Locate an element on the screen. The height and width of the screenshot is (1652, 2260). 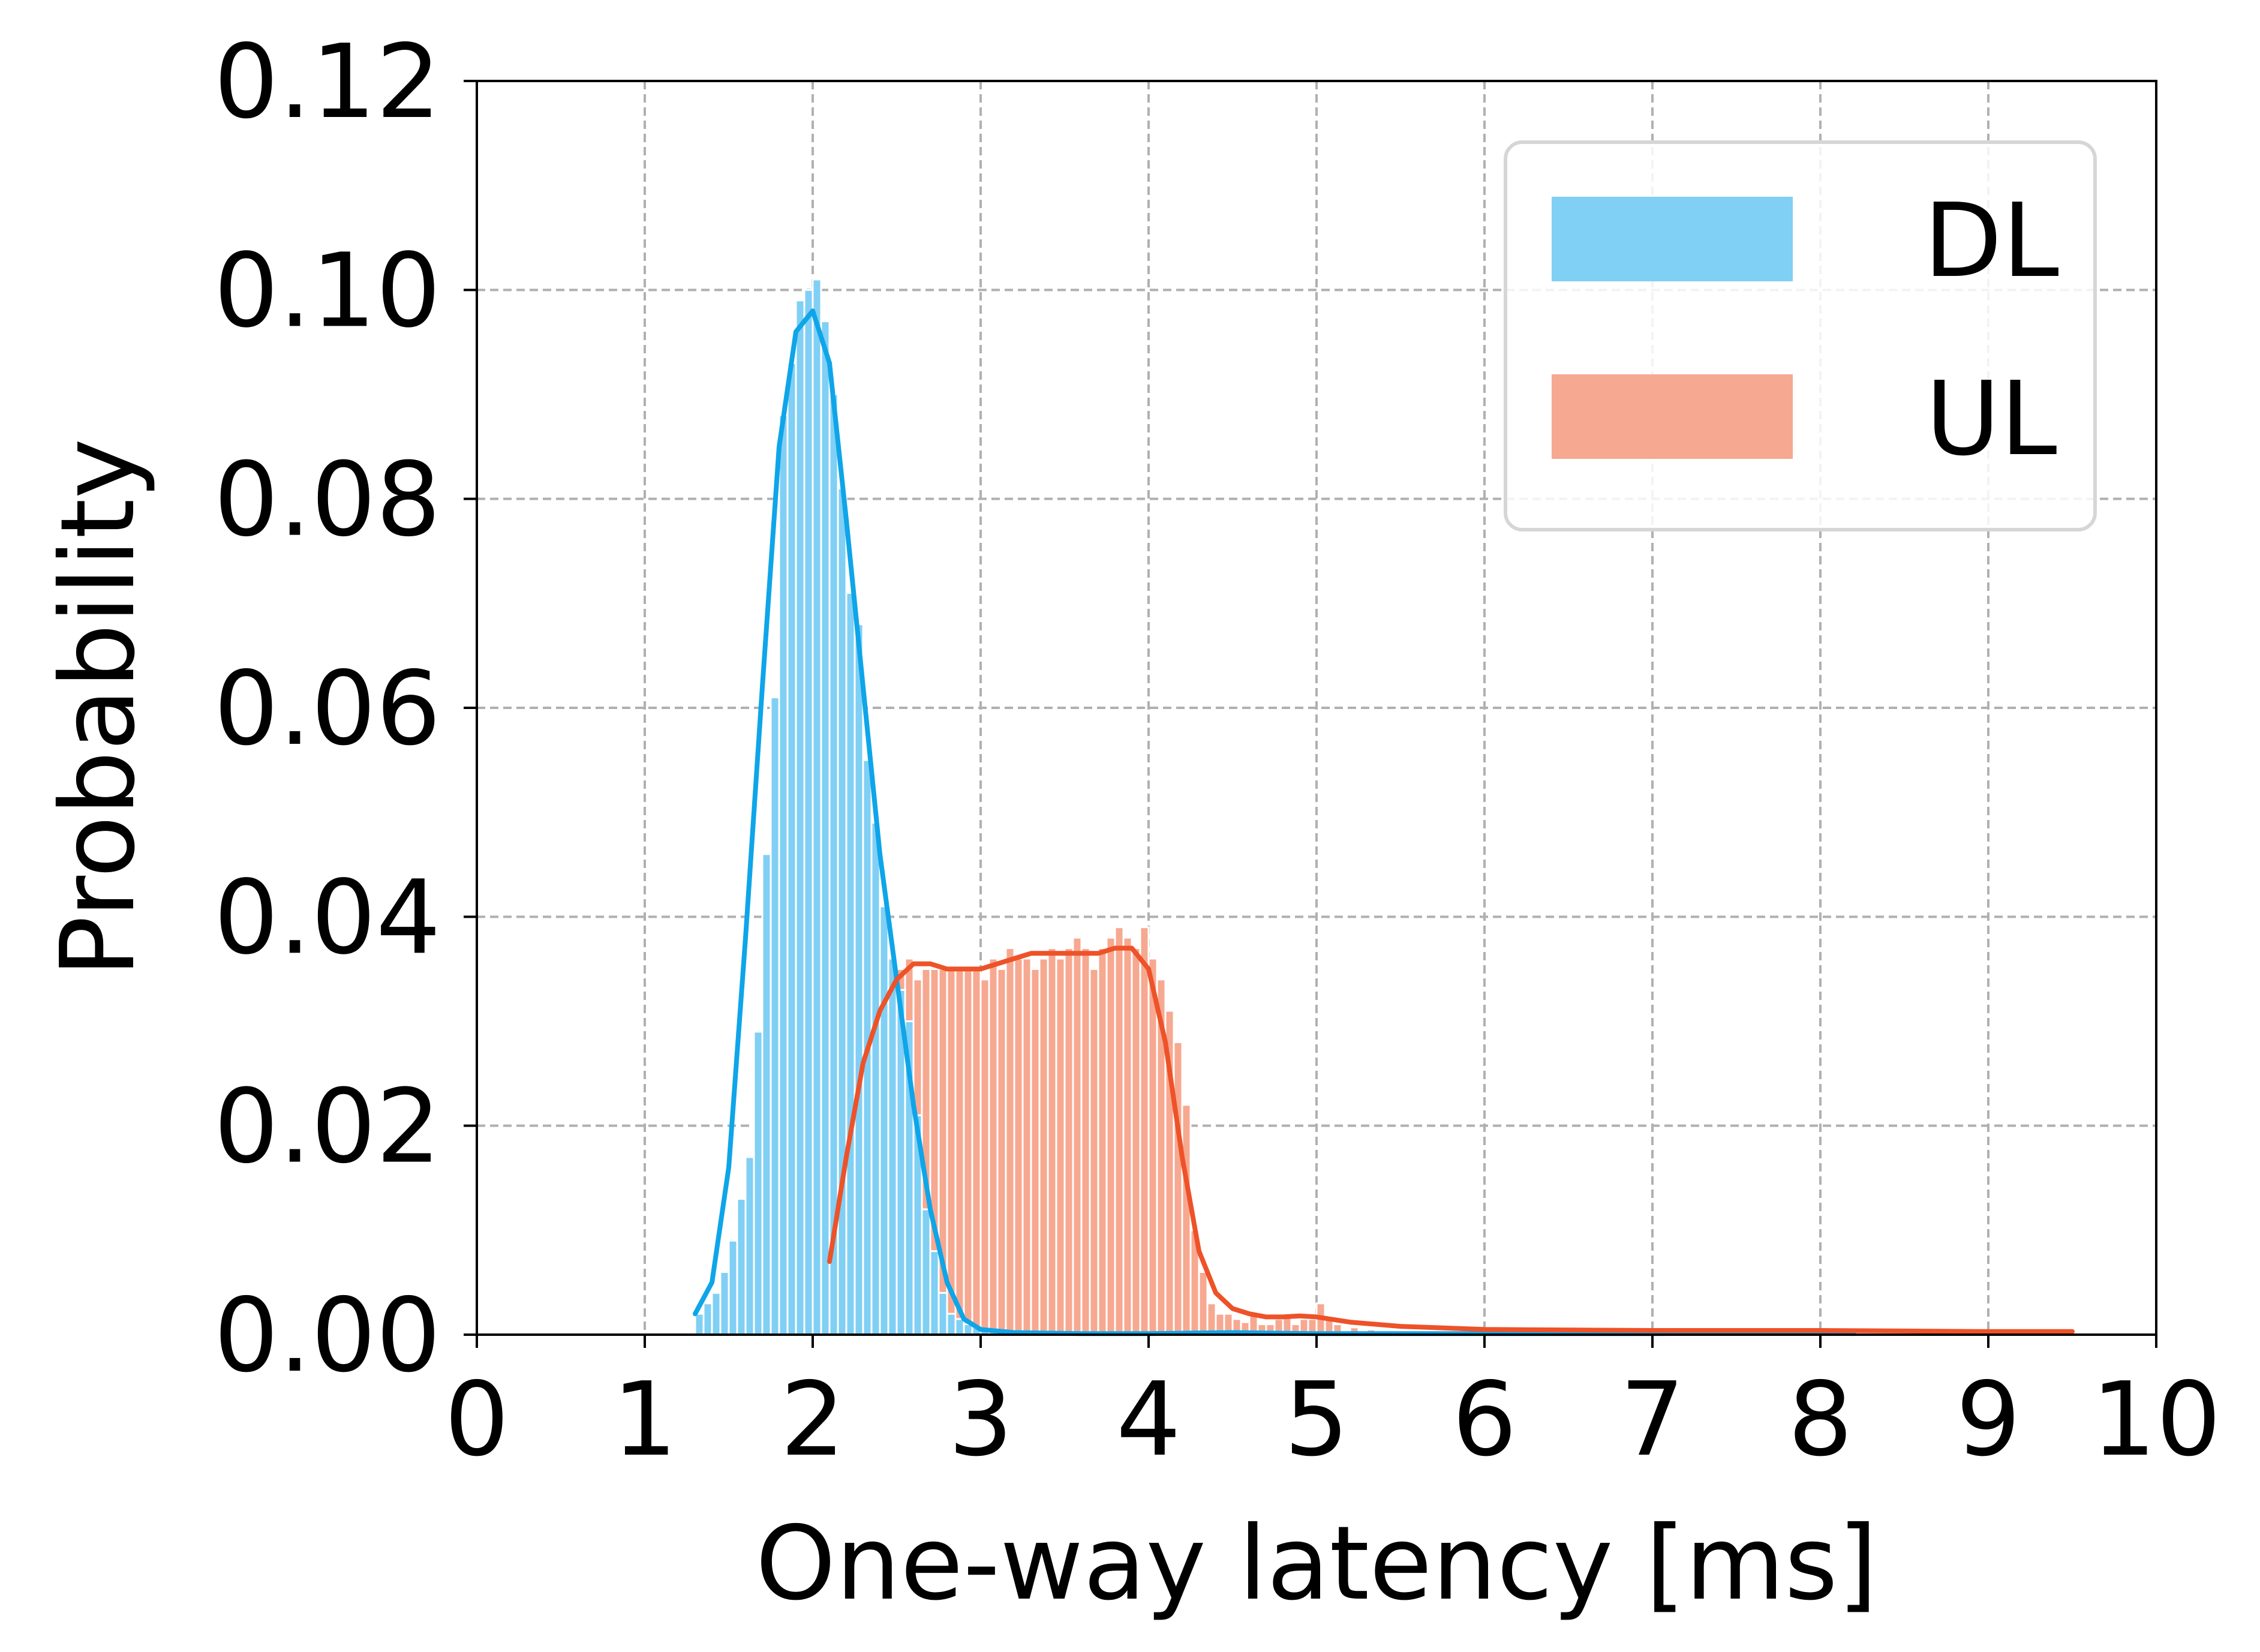
legend-swatch-dl is located at coordinates (1672, 239).